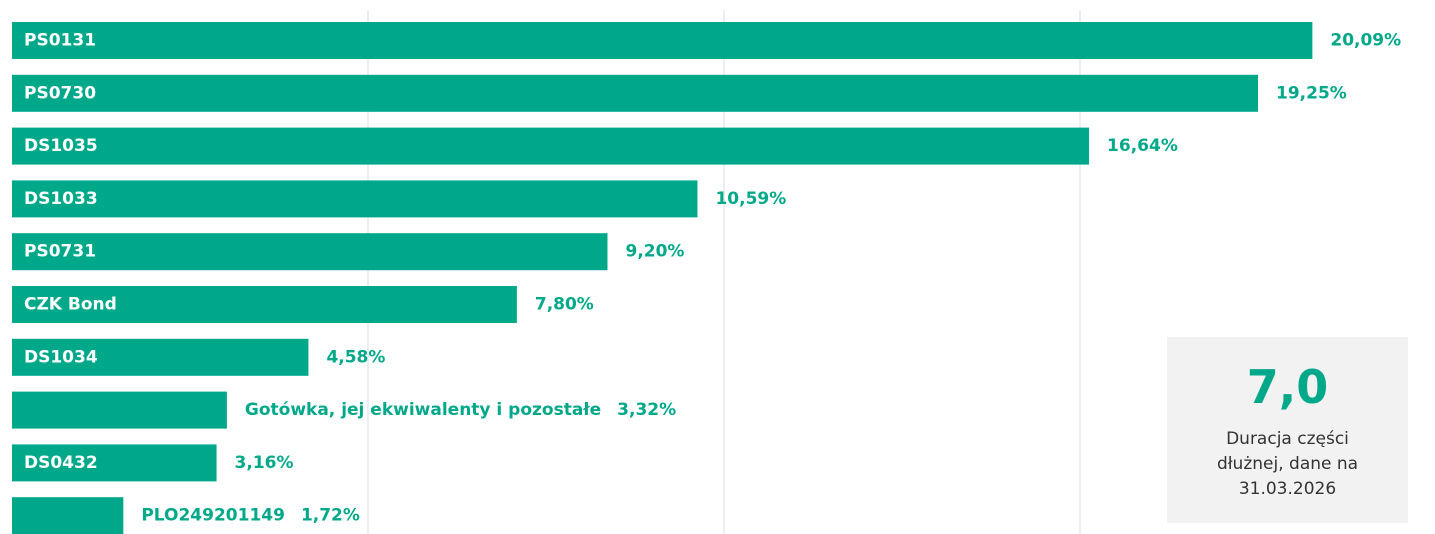 This screenshot has height=534, width=1435. I want to click on category-label: PS0131, so click(60, 41).